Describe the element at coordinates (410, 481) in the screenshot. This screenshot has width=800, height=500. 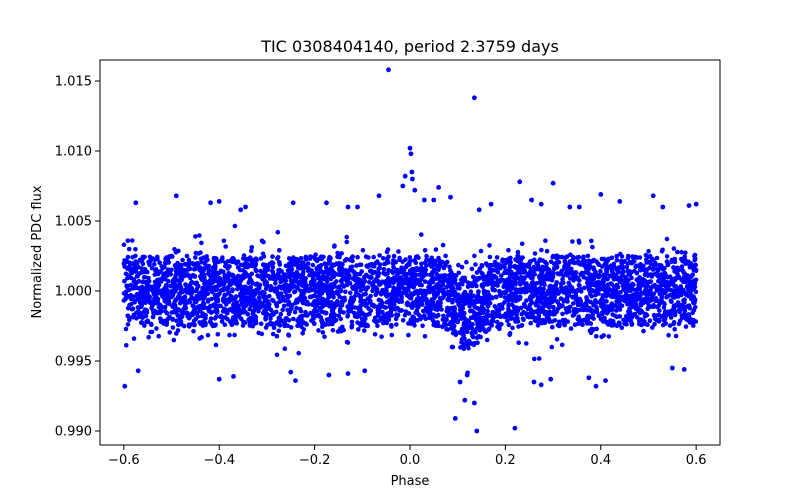
I see `x-axis-label: Phase` at that location.